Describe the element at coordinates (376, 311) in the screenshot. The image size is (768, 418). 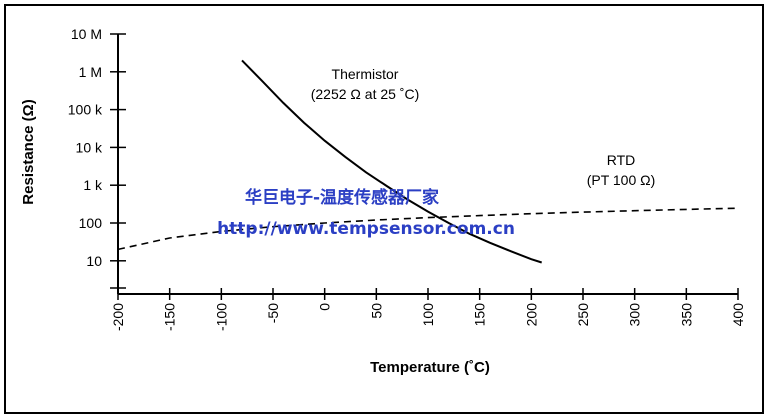
I see `x-tick-label: 50` at that location.